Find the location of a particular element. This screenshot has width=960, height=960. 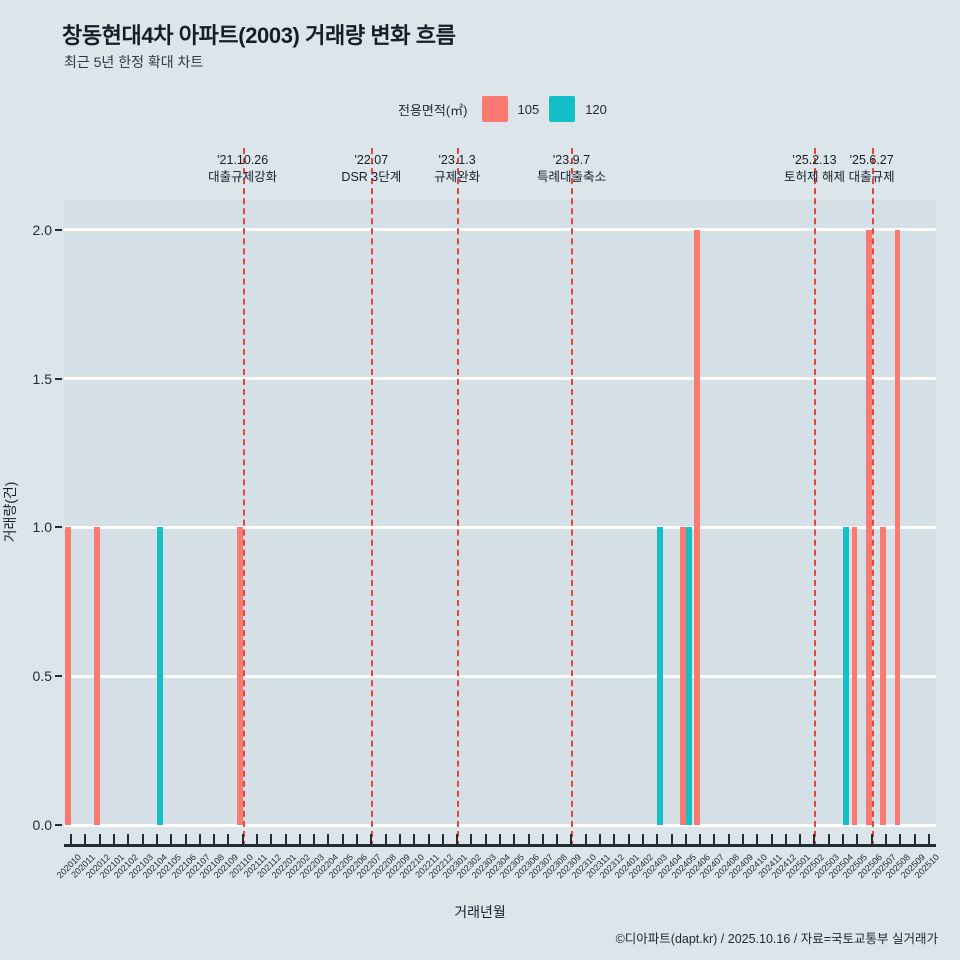

event-text: 대출규제 is located at coordinates (871, 177).